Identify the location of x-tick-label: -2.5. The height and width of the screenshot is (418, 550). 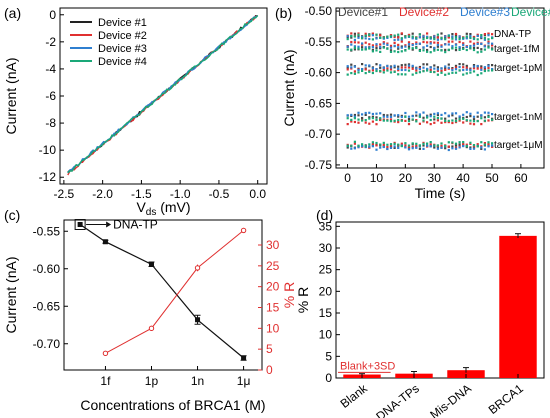
(64, 194).